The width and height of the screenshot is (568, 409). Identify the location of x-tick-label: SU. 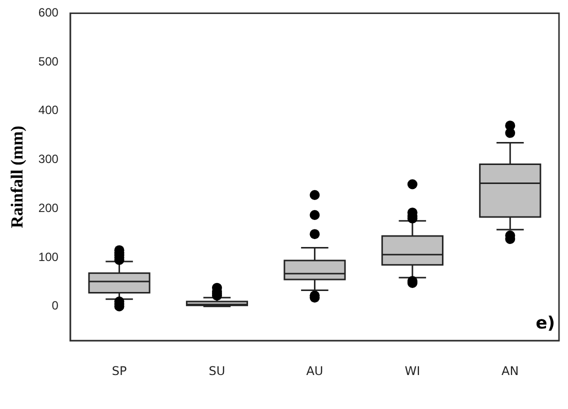
(217, 371).